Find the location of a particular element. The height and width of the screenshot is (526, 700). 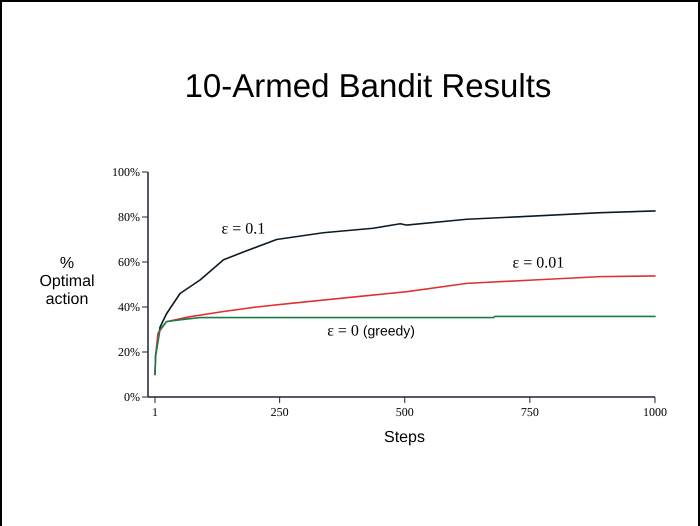

y-tick-label: 20% is located at coordinates (129, 352).